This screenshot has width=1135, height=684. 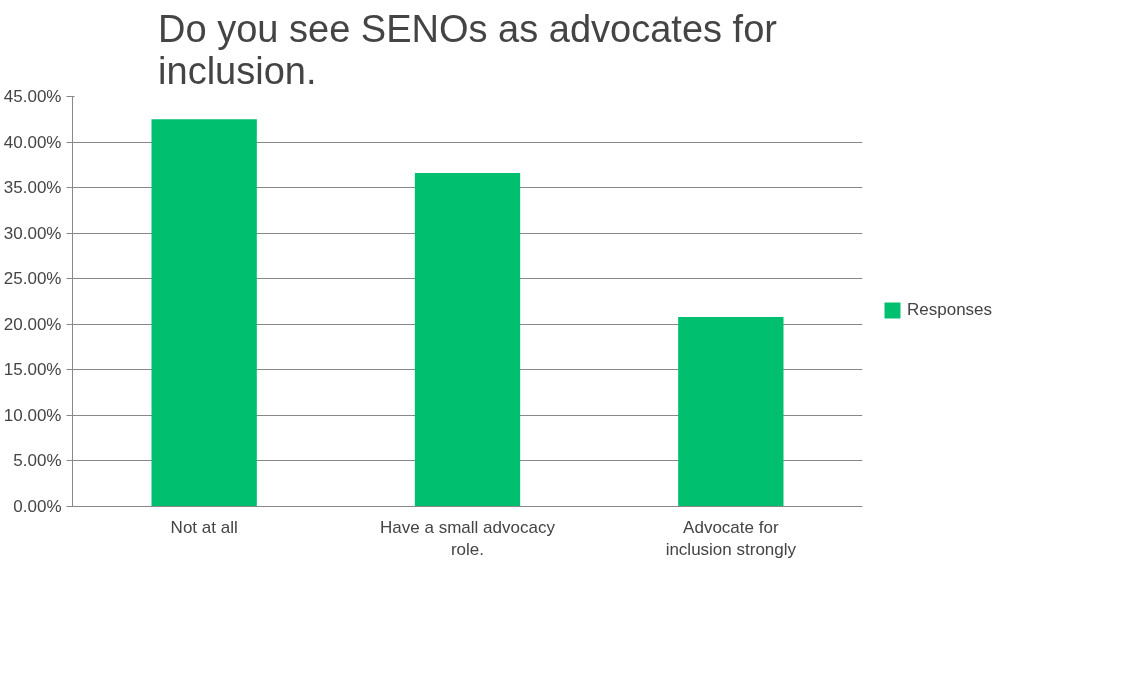 I want to click on y-tick-label: 35.00%, so click(x=32, y=188).